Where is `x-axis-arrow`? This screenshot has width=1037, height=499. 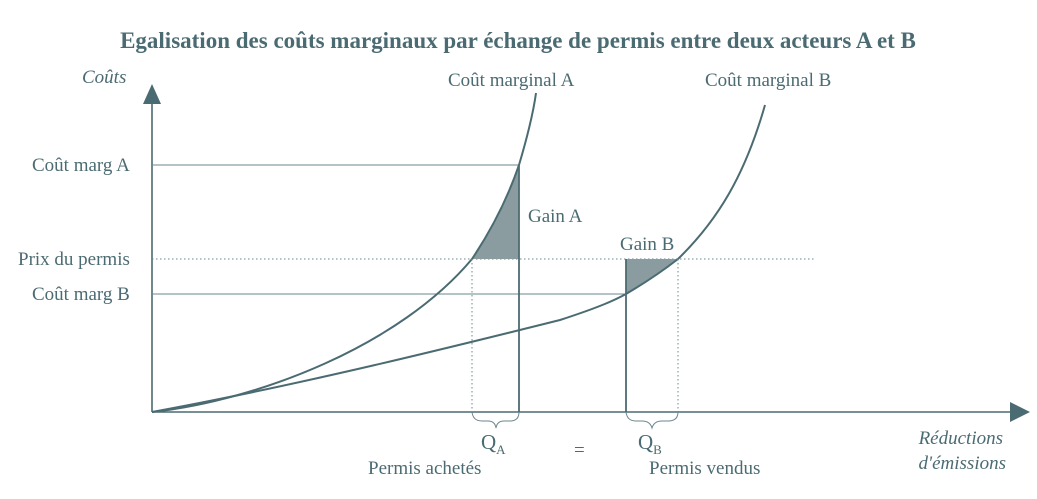 x-axis-arrow is located at coordinates (1020, 412).